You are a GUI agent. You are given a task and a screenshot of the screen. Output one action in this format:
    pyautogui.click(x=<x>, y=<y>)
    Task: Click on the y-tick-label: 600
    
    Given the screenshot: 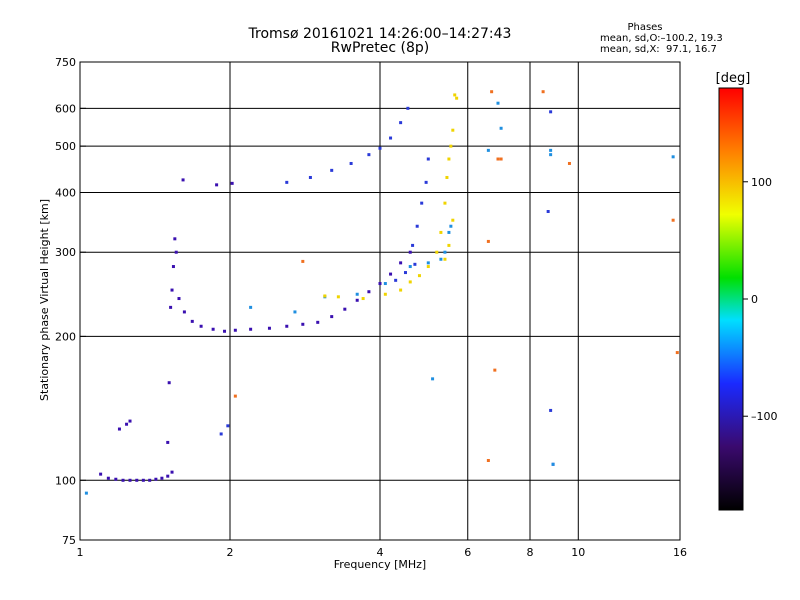 What is the action you would take?
    pyautogui.click(x=65, y=108)
    